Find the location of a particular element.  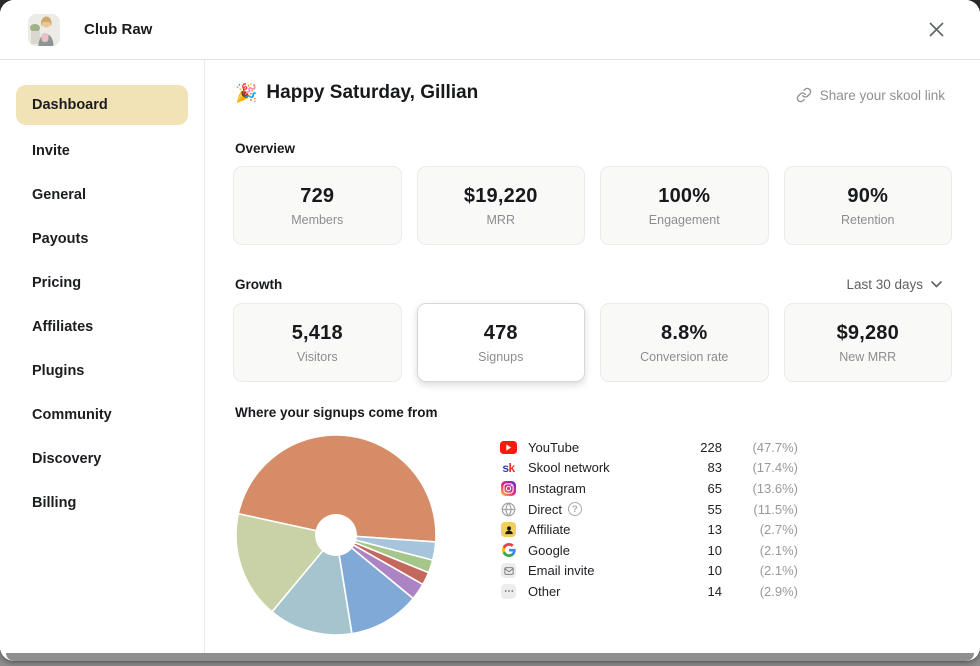

avatar-photo-placeholder is located at coordinates (44, 29).